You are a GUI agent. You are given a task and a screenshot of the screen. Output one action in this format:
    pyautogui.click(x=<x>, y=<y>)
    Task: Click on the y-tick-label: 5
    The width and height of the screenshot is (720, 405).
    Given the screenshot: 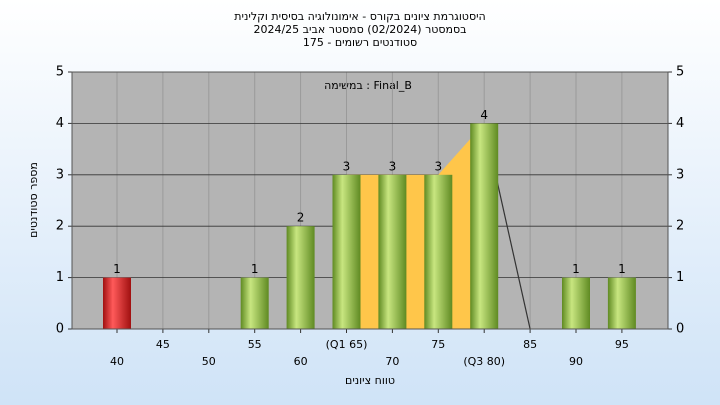 What is the action you would take?
    pyautogui.click(x=60, y=72)
    